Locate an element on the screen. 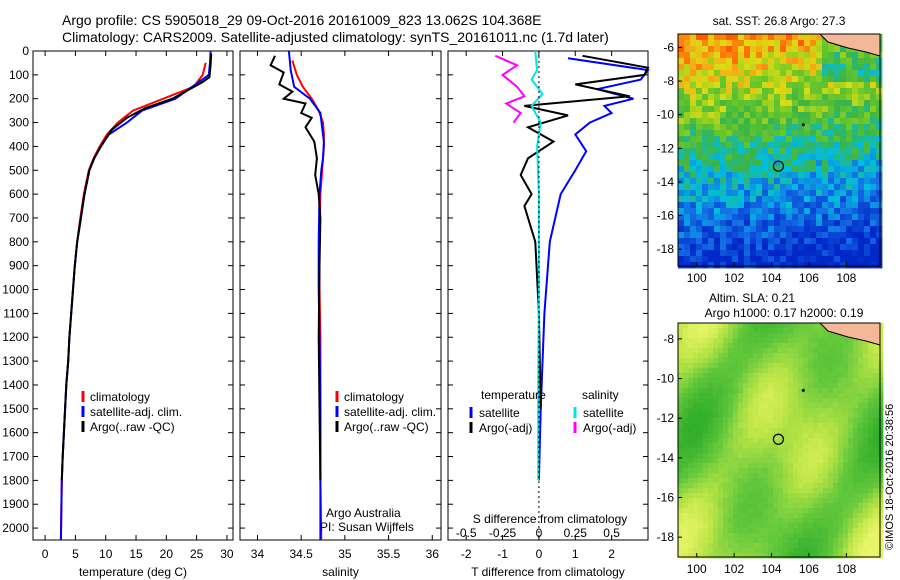 This screenshot has width=900, height=580. y-tick-label: 1700 is located at coordinates (15, 457).